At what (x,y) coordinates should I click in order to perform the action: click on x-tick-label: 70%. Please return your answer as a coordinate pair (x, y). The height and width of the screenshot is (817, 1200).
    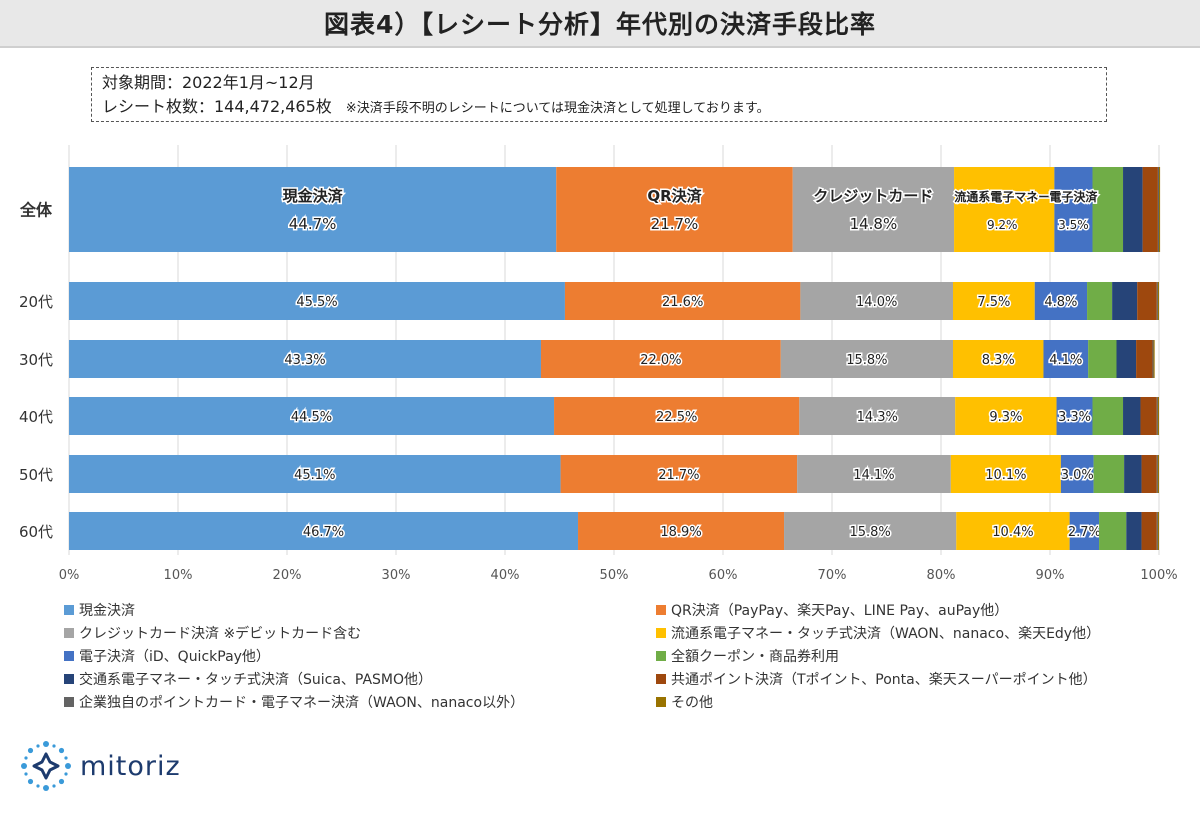
    Looking at the image, I should click on (832, 575).